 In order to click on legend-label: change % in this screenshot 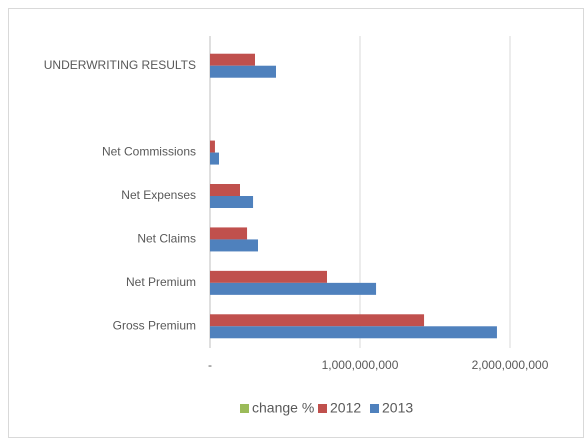, I will do `click(283, 408)`.